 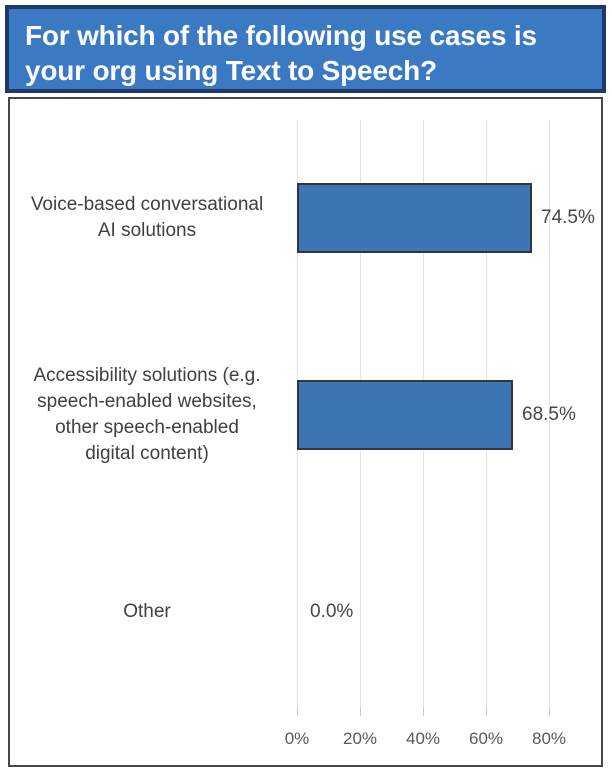 What do you see at coordinates (147, 375) in the screenshot?
I see `category-label-line: Accessibility solutions (e.g.` at bounding box center [147, 375].